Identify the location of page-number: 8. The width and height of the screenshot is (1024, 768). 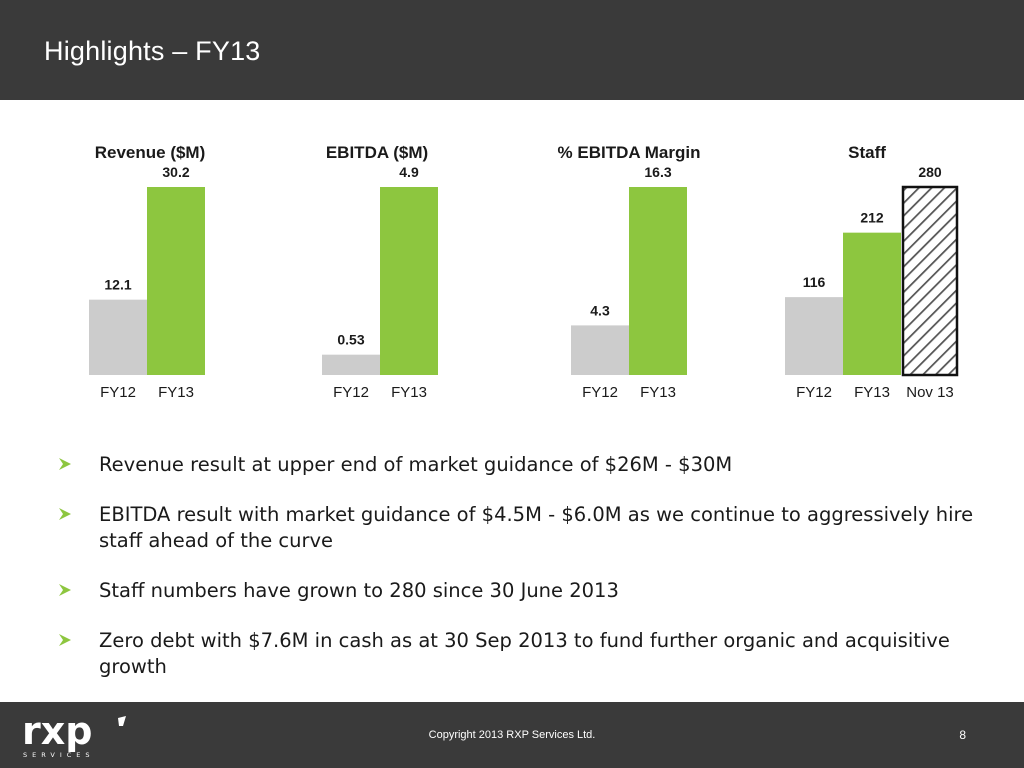
(962, 735).